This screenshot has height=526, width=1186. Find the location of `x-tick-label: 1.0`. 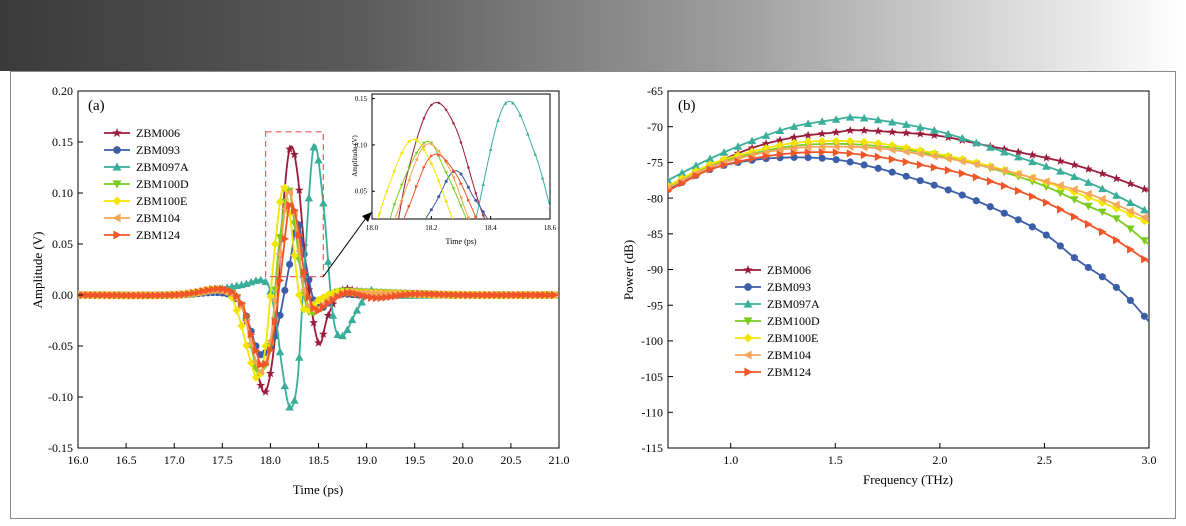

x-tick-label: 1.0 is located at coordinates (730, 460).